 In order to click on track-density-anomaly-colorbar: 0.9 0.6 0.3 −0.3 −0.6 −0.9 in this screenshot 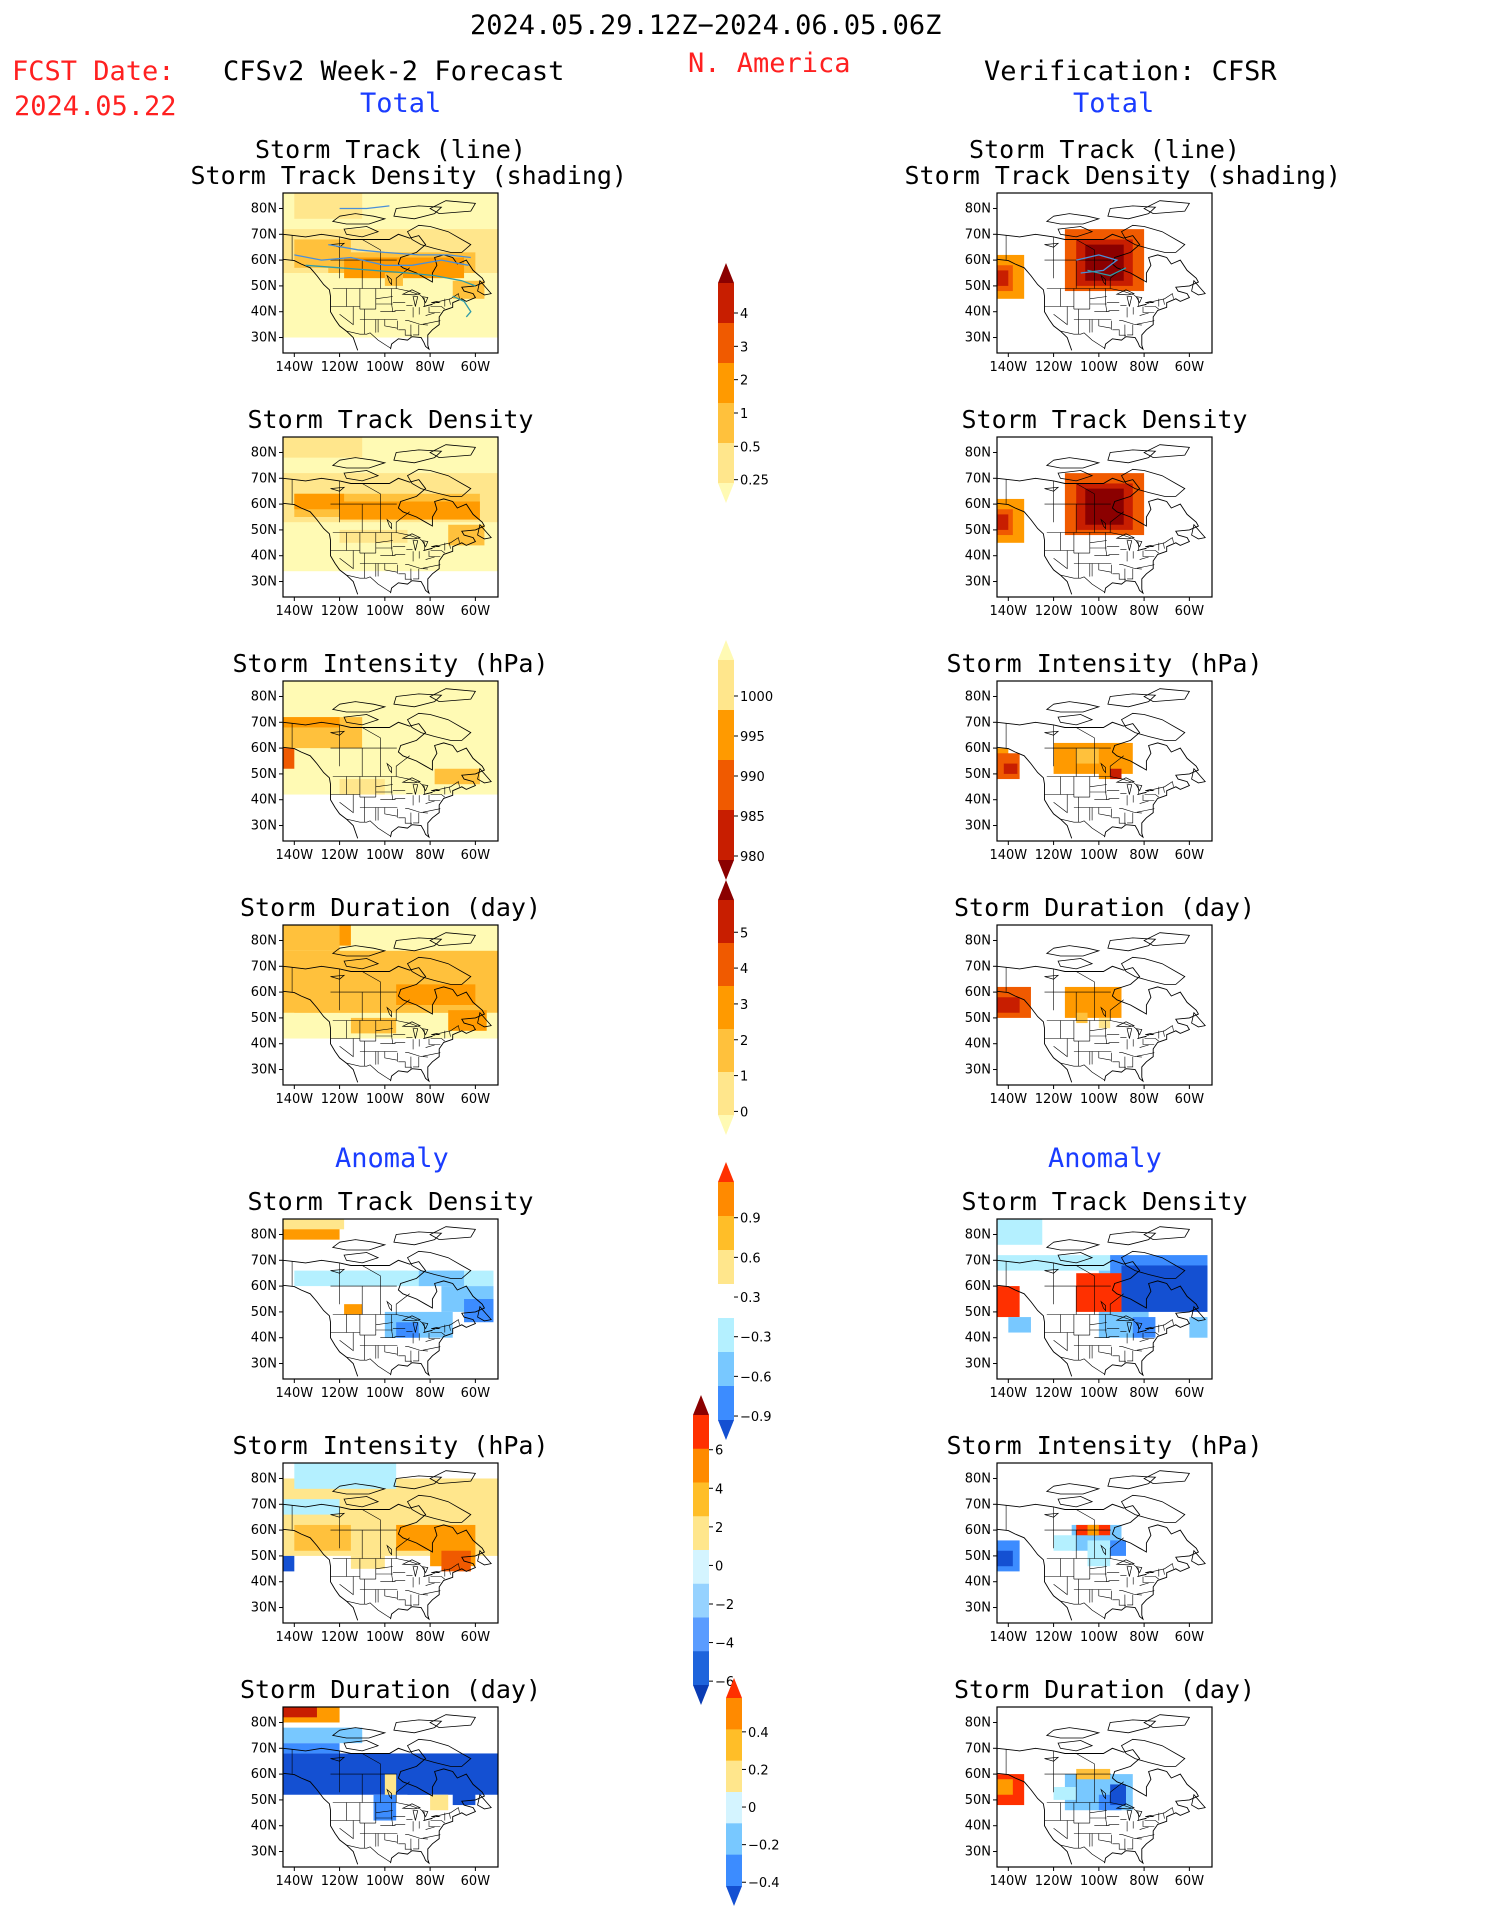, I will do `click(756, 1303)`.